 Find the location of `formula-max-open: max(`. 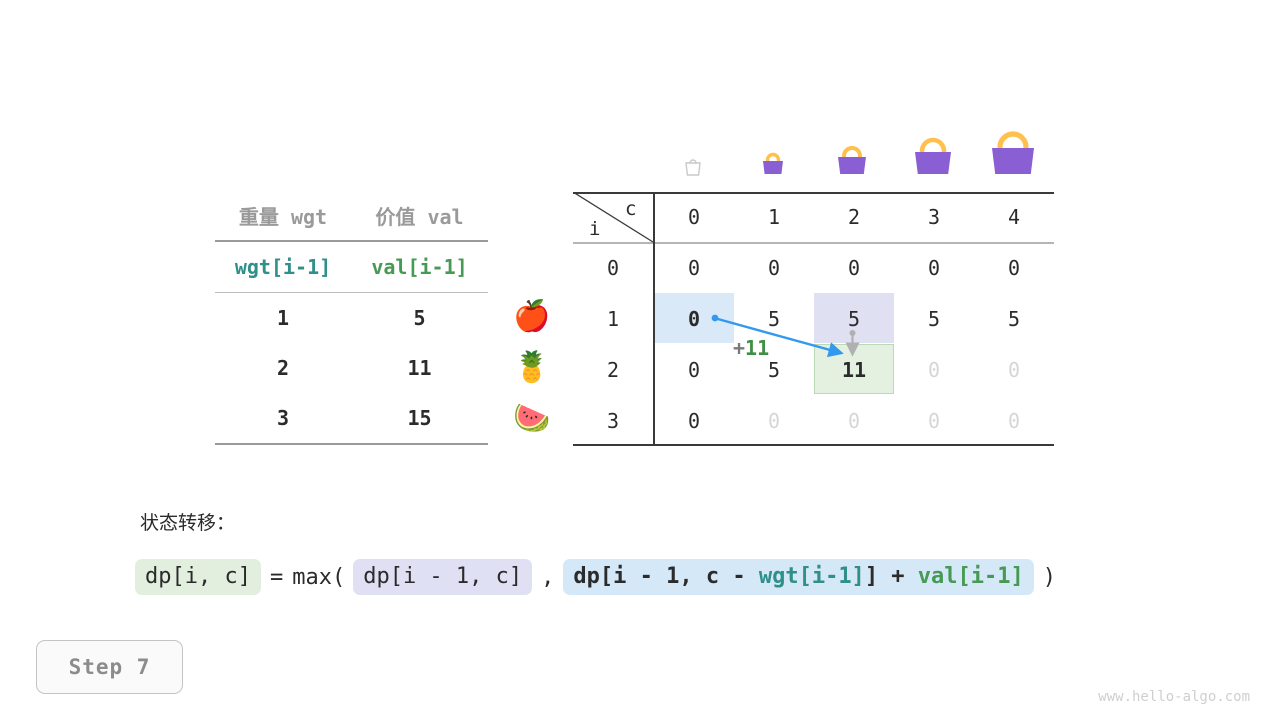

formula-max-open: max( is located at coordinates (319, 577).